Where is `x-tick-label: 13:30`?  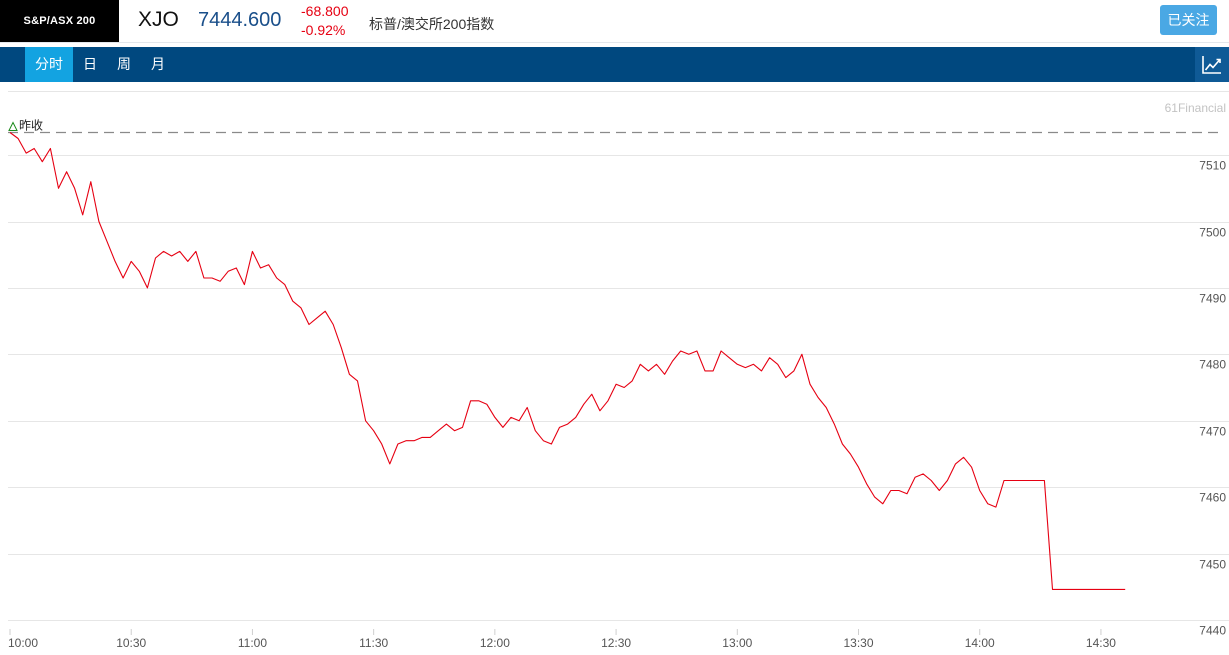 x-tick-label: 13:30 is located at coordinates (858, 643).